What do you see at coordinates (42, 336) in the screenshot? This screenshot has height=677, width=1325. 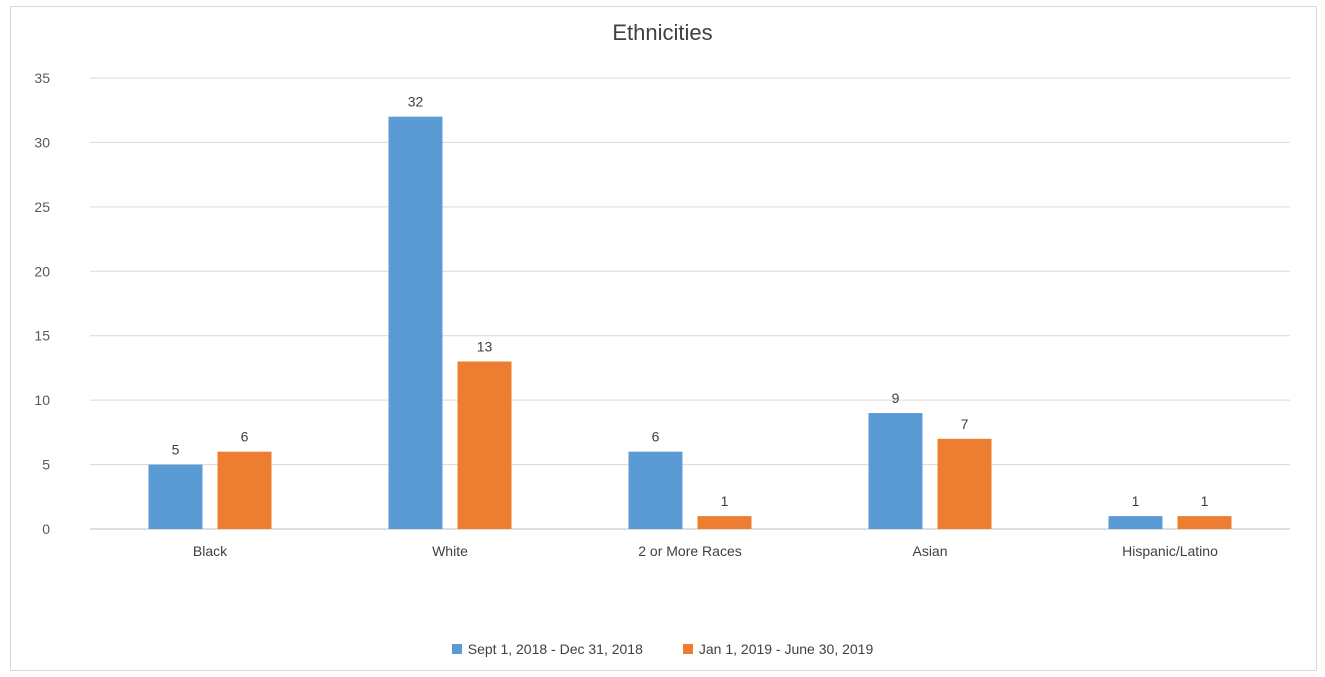 I see `y-tick-label: 15` at bounding box center [42, 336].